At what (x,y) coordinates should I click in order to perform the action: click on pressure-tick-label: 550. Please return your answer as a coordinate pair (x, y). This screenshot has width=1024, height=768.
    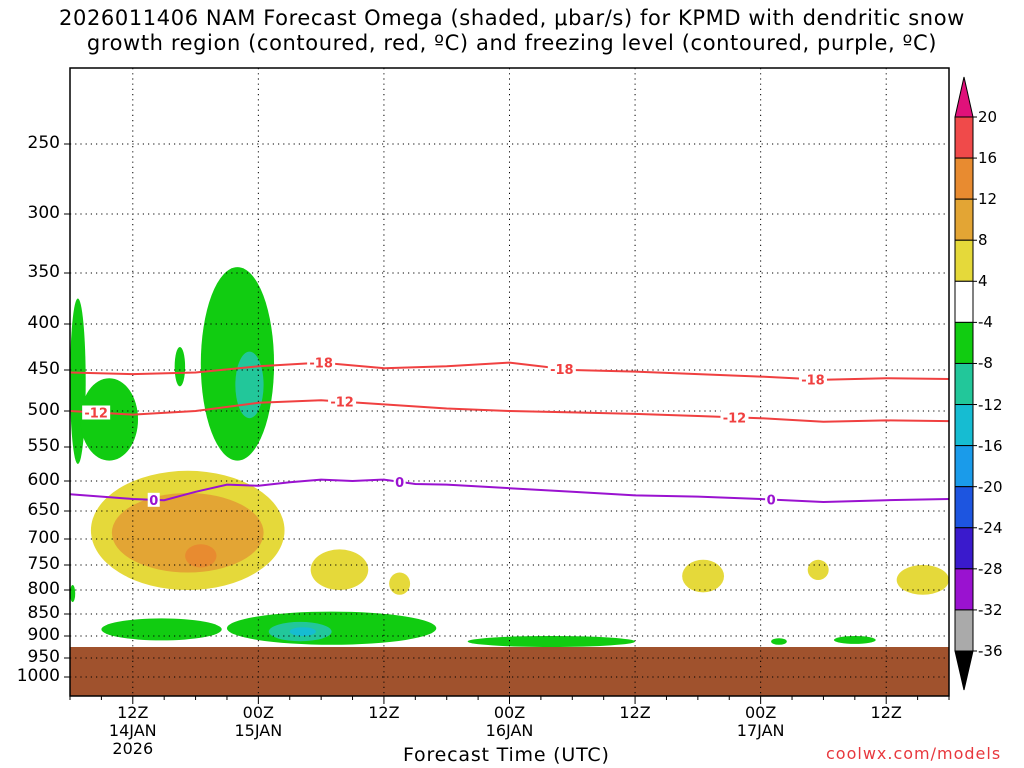
    Looking at the image, I should click on (43, 446).